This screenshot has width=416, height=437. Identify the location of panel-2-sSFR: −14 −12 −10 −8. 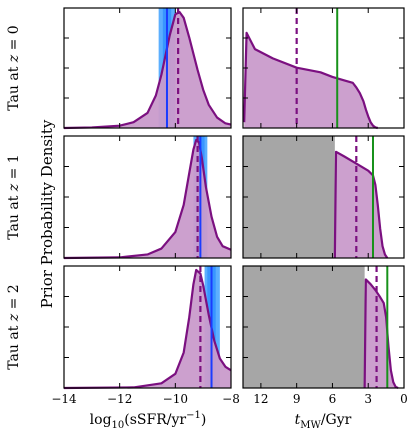
(145, 335).